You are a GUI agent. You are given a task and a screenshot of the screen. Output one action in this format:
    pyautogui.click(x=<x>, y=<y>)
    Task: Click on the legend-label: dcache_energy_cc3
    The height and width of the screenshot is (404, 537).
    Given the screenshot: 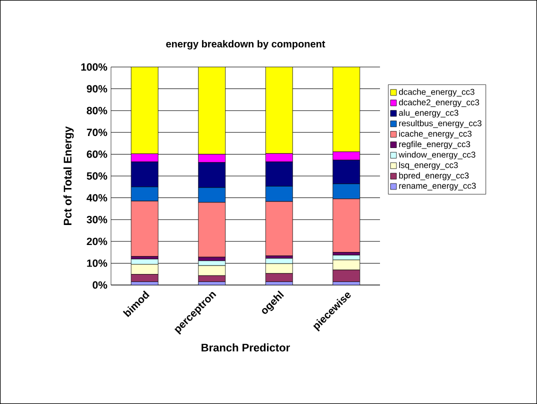 What is the action you would take?
    pyautogui.click(x=436, y=92)
    